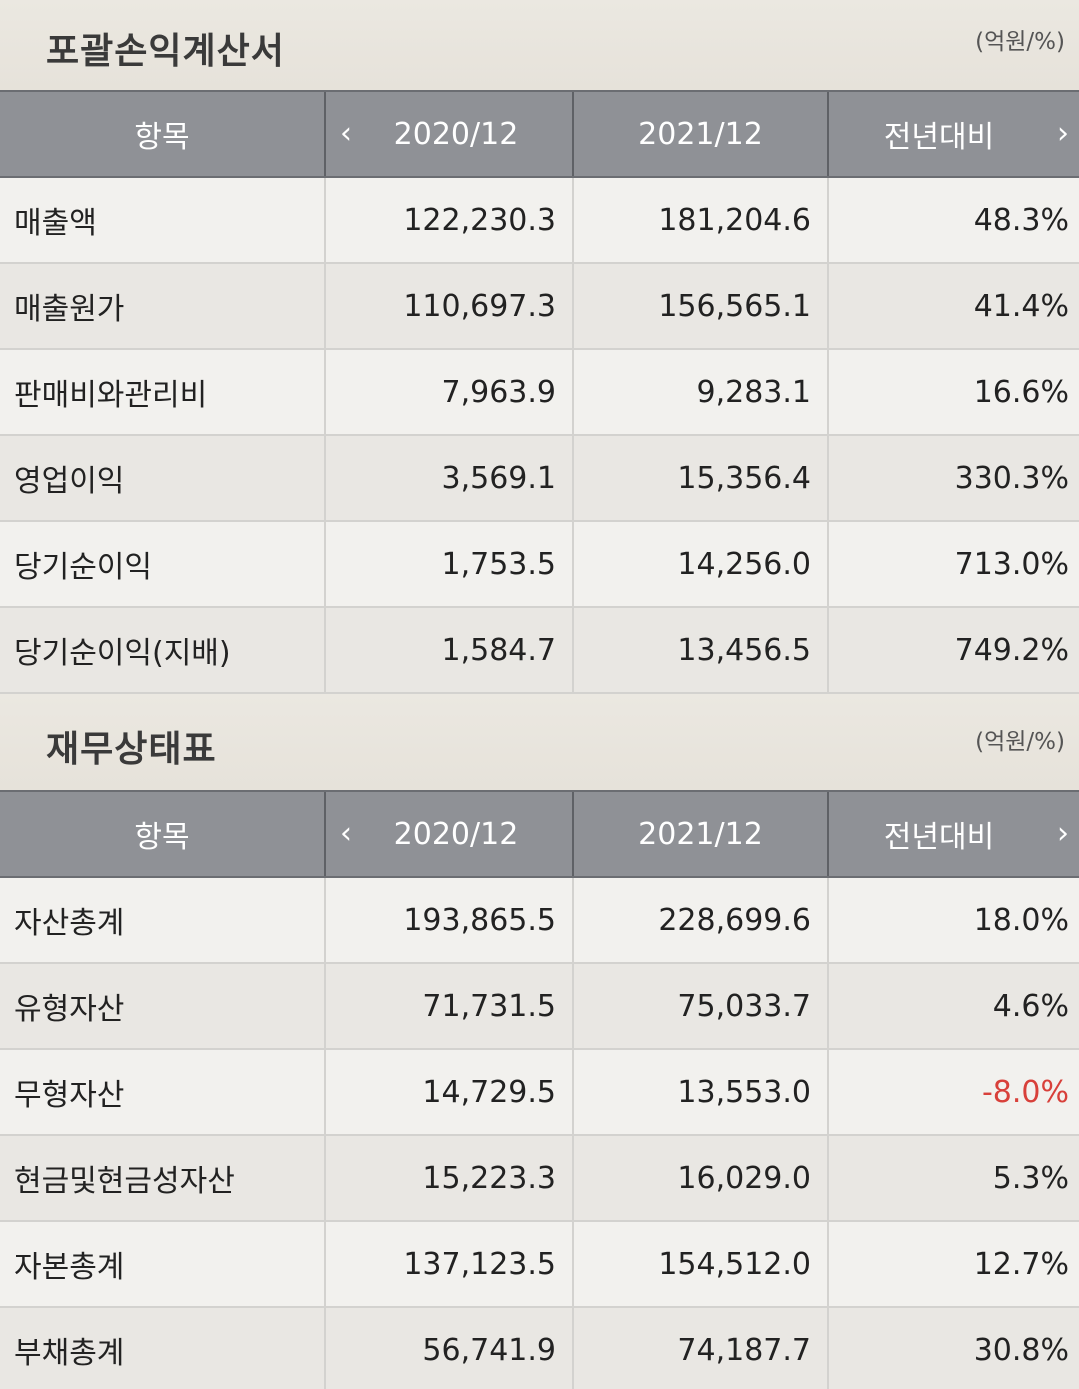  What do you see at coordinates (700, 478) in the screenshot?
I see `value-2021: 15,356.4` at bounding box center [700, 478].